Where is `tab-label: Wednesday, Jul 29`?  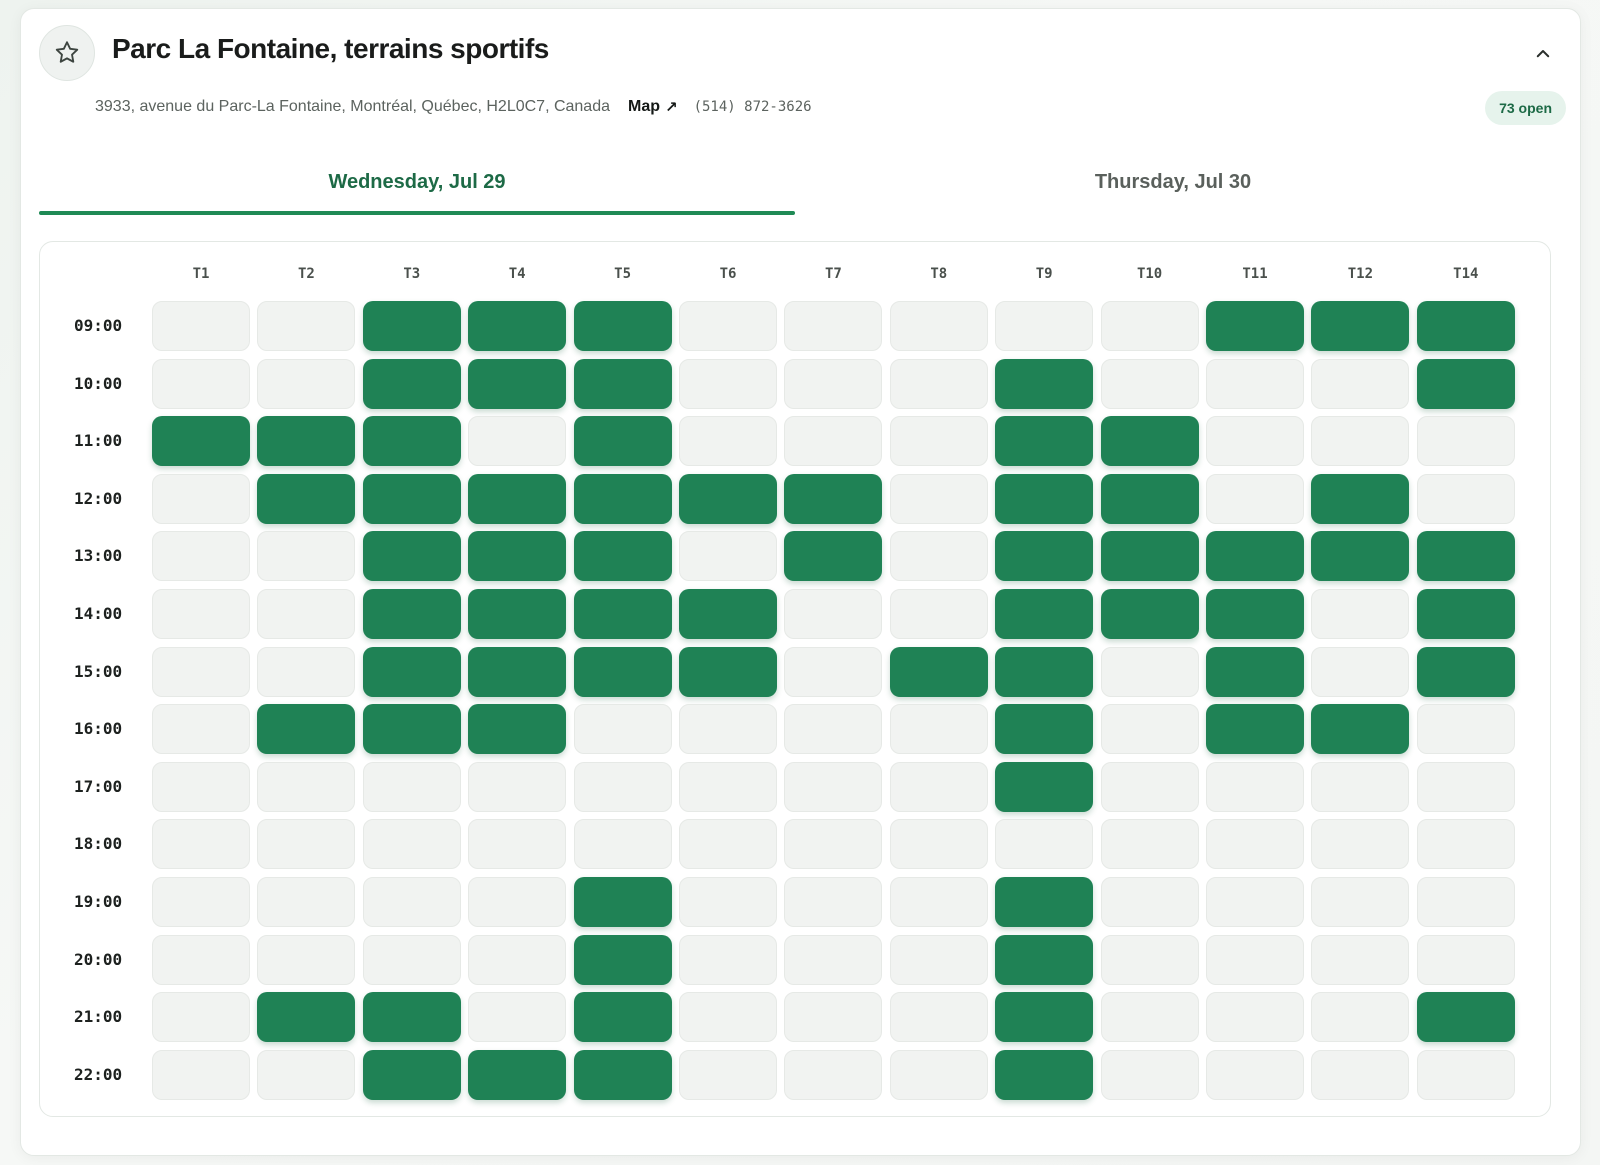
tab-label: Wednesday, Jul 29 is located at coordinates (417, 182).